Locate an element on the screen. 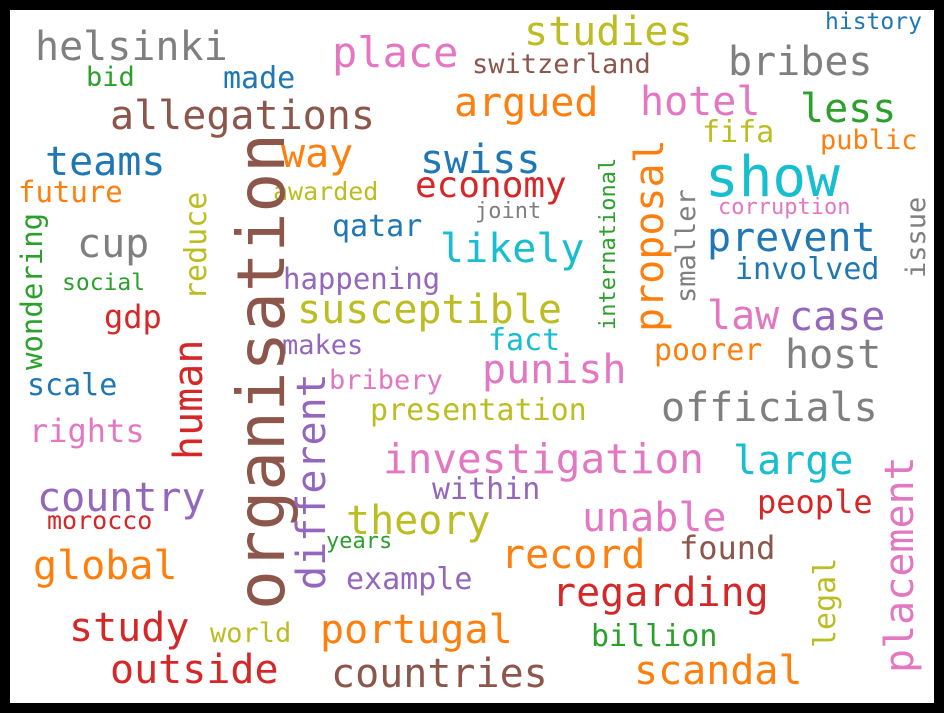  word: helsinki is located at coordinates (131, 47).